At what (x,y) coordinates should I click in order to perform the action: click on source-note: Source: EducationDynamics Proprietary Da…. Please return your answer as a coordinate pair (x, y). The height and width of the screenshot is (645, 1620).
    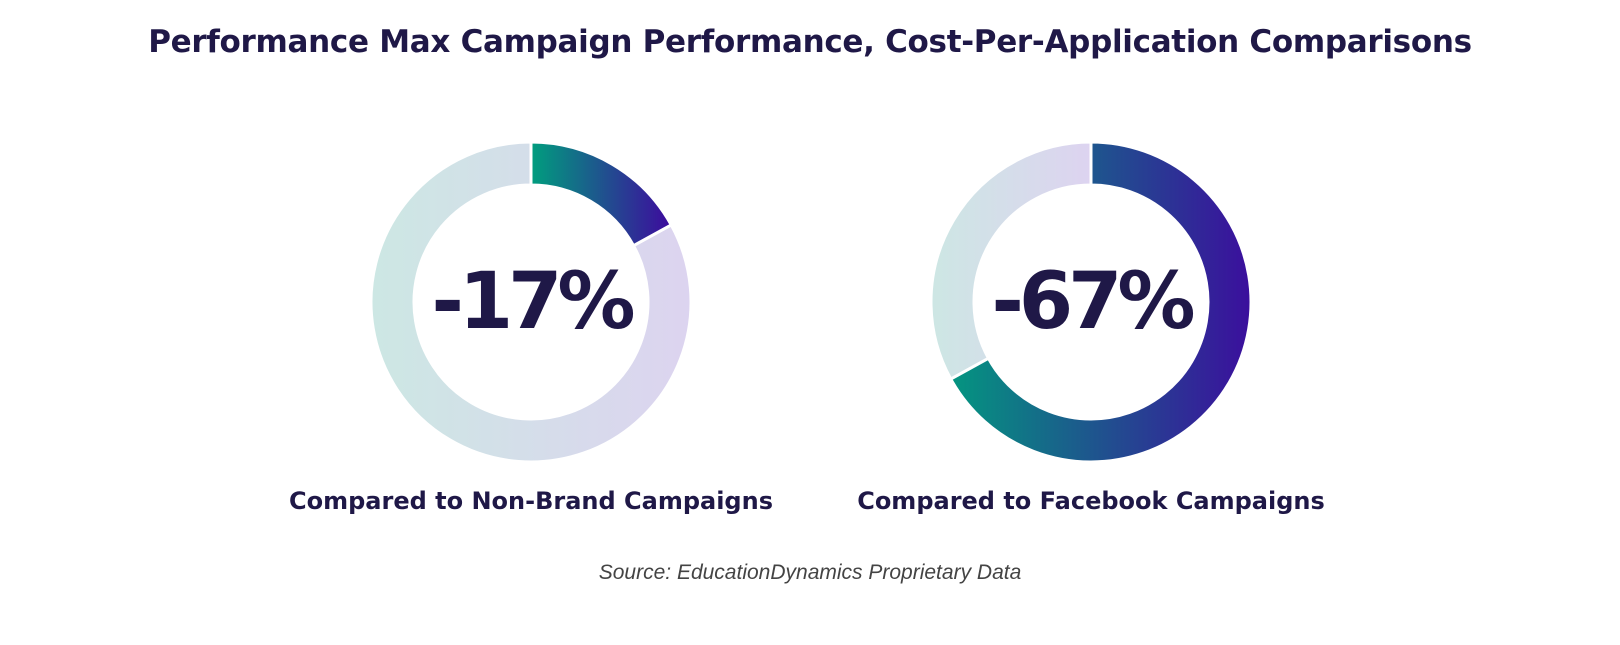
    Looking at the image, I should click on (810, 572).